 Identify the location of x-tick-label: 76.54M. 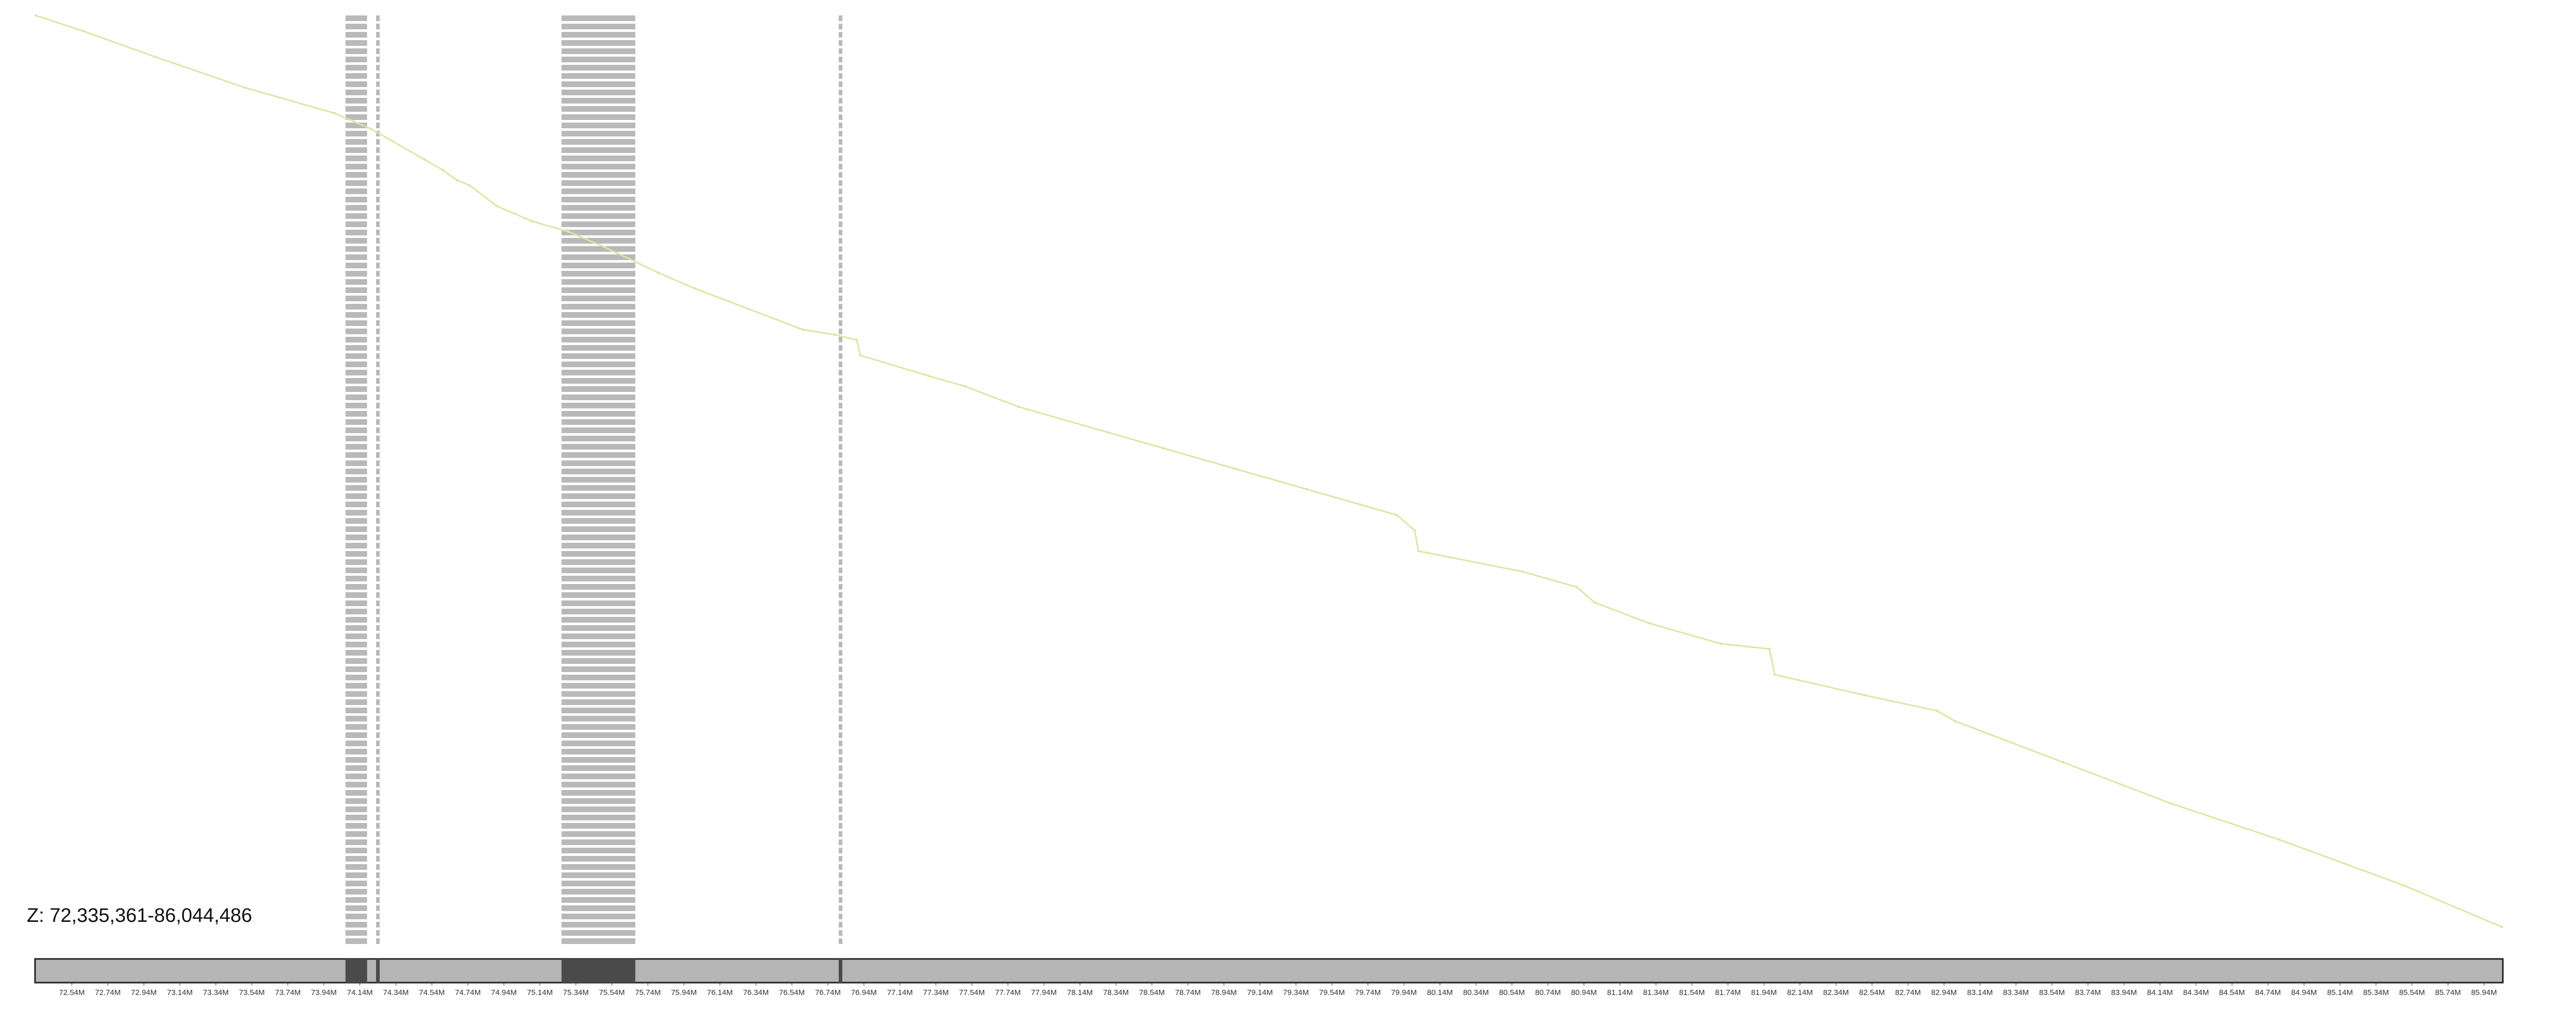
(792, 992).